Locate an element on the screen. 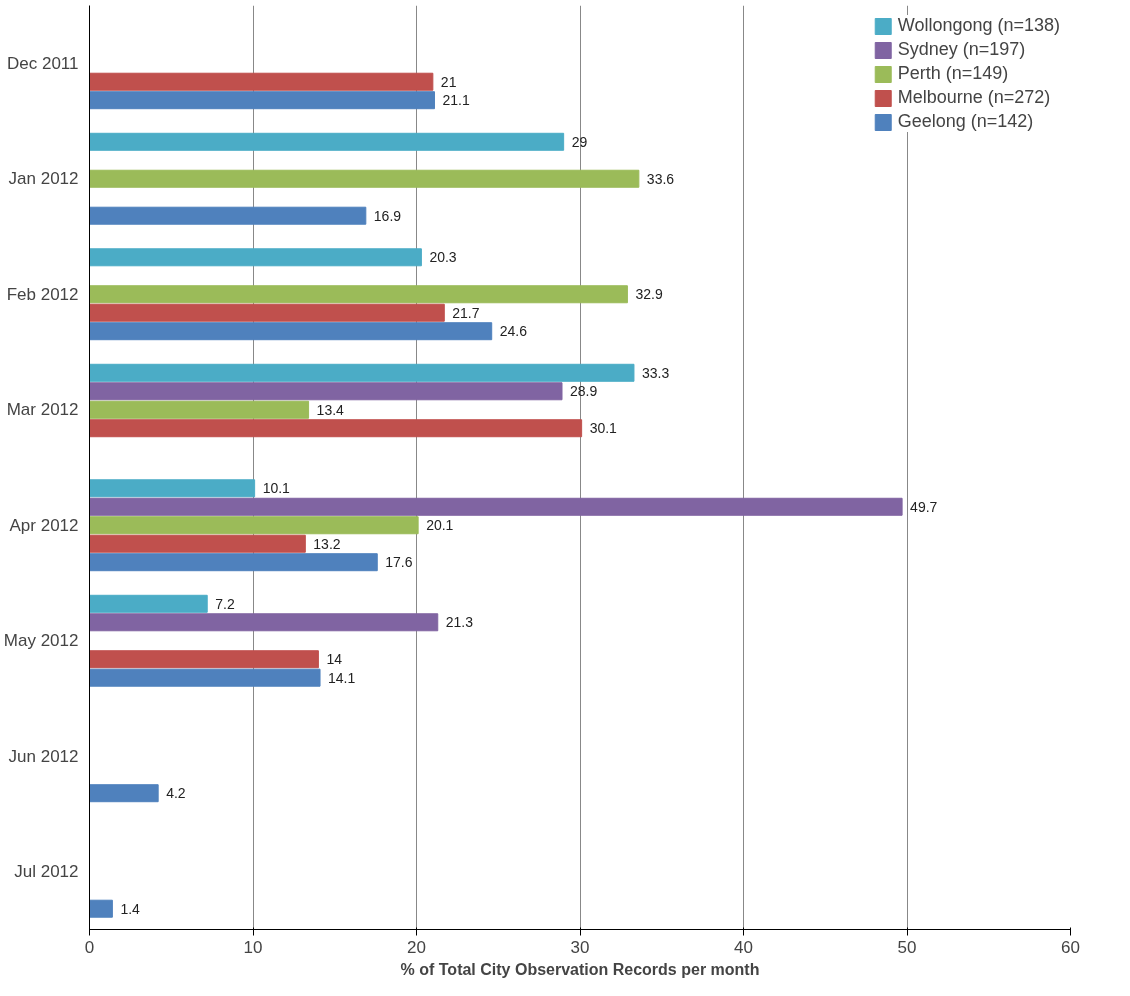  data-label: 33.3 is located at coordinates (655, 372).